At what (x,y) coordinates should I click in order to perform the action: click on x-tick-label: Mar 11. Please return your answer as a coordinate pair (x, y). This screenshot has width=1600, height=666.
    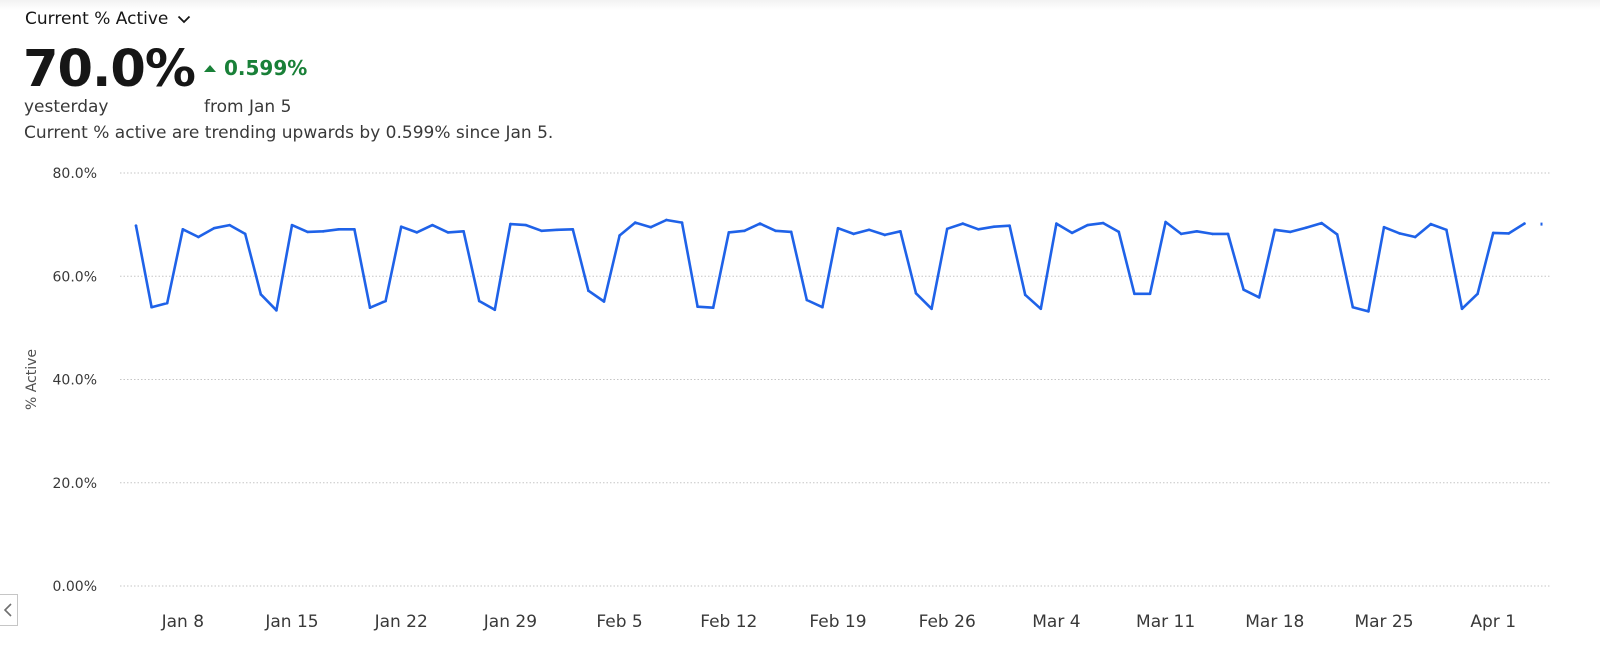
    Looking at the image, I should click on (1165, 622).